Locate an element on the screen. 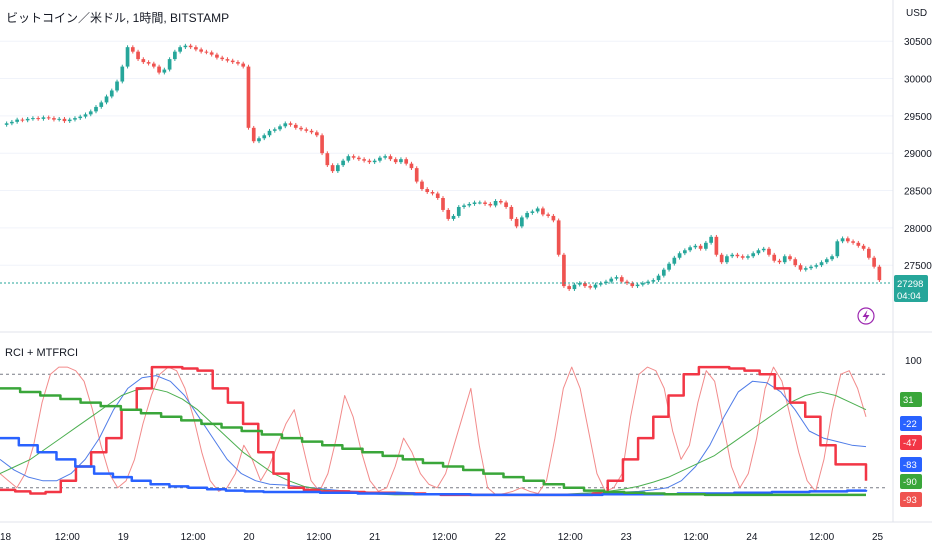 Image resolution: width=932 pixels, height=550 pixels. rci-value-badge: -83 is located at coordinates (911, 464).